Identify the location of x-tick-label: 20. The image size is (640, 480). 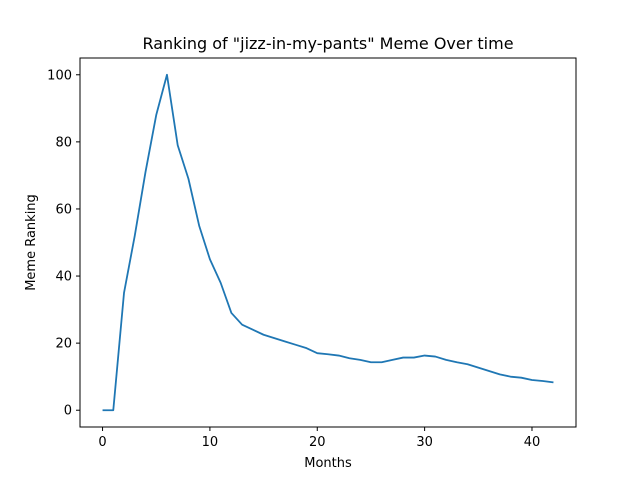
(317, 442).